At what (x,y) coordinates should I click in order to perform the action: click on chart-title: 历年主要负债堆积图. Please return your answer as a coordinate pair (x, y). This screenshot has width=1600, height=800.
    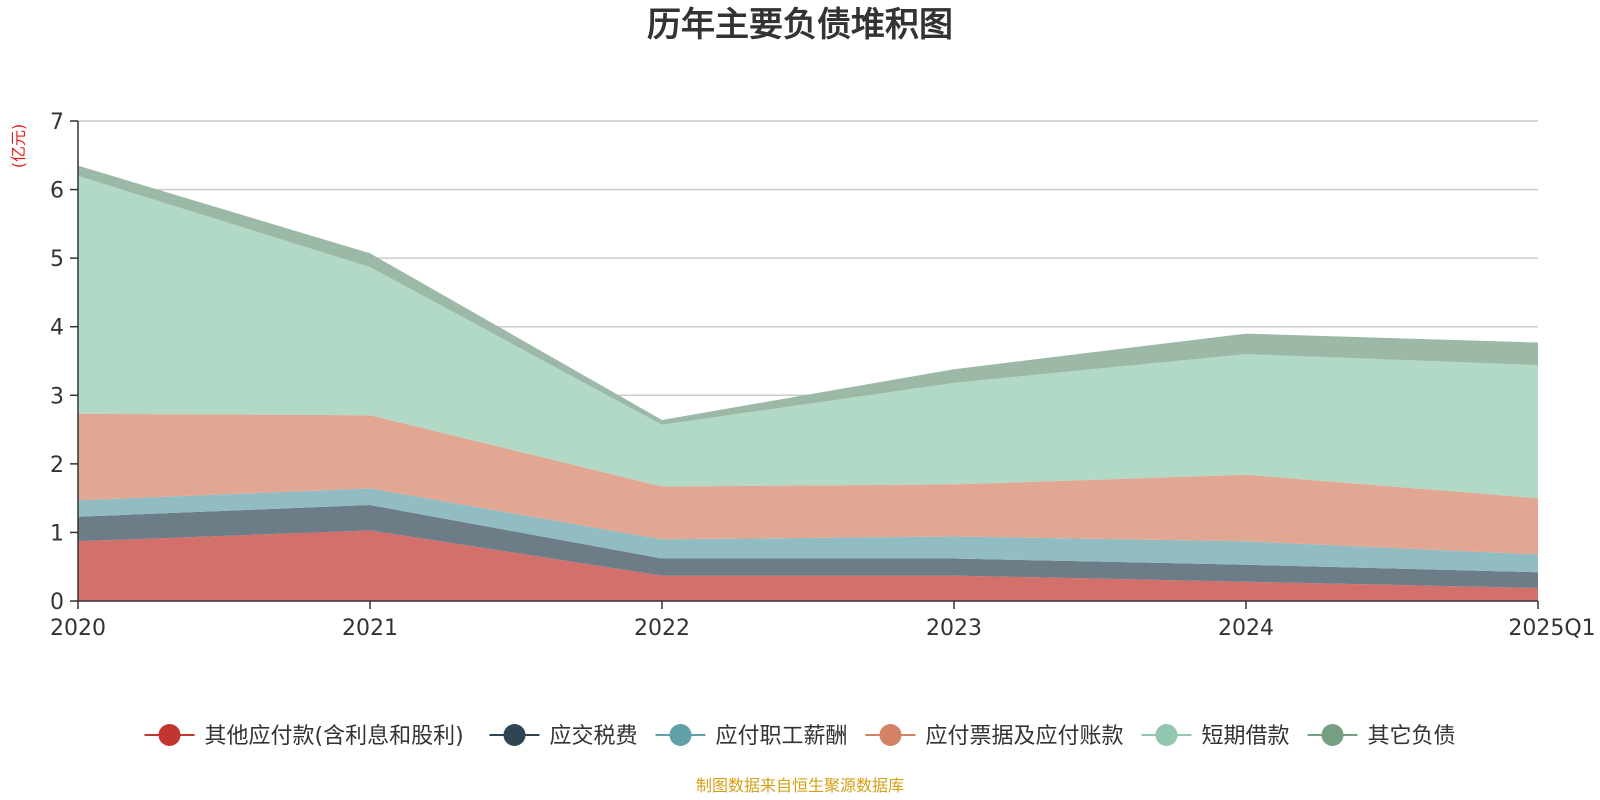
    Looking at the image, I should click on (800, 25).